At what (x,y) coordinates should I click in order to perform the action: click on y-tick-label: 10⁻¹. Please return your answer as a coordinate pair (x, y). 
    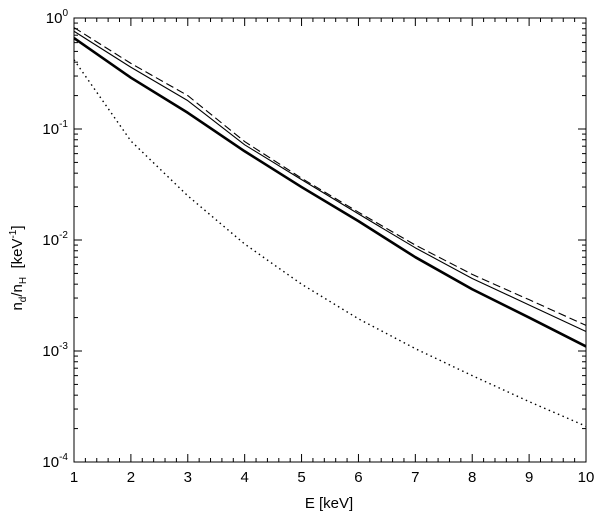
    Looking at the image, I should click on (55, 128).